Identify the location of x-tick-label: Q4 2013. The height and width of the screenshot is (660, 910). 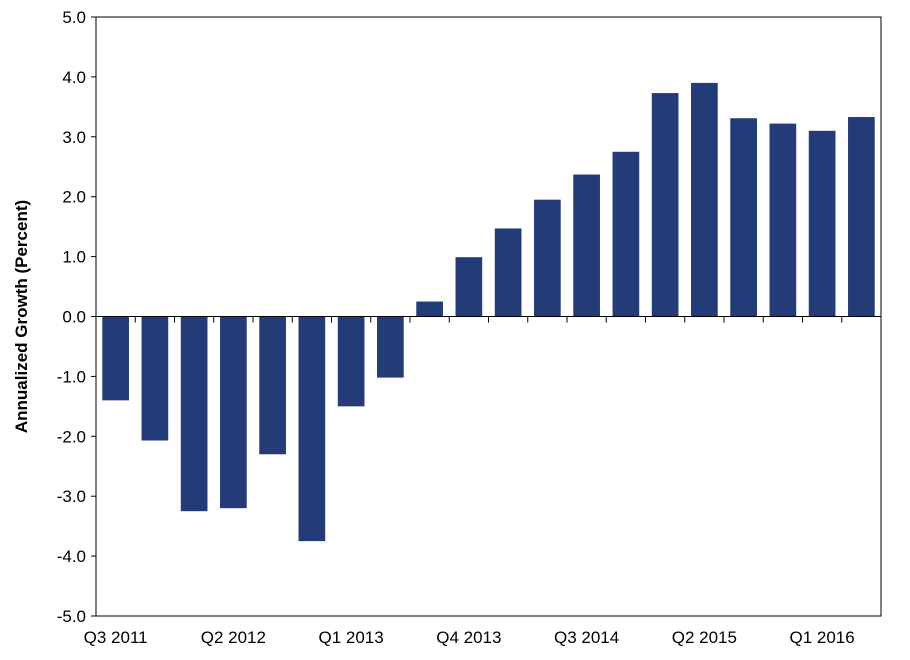
(468, 637).